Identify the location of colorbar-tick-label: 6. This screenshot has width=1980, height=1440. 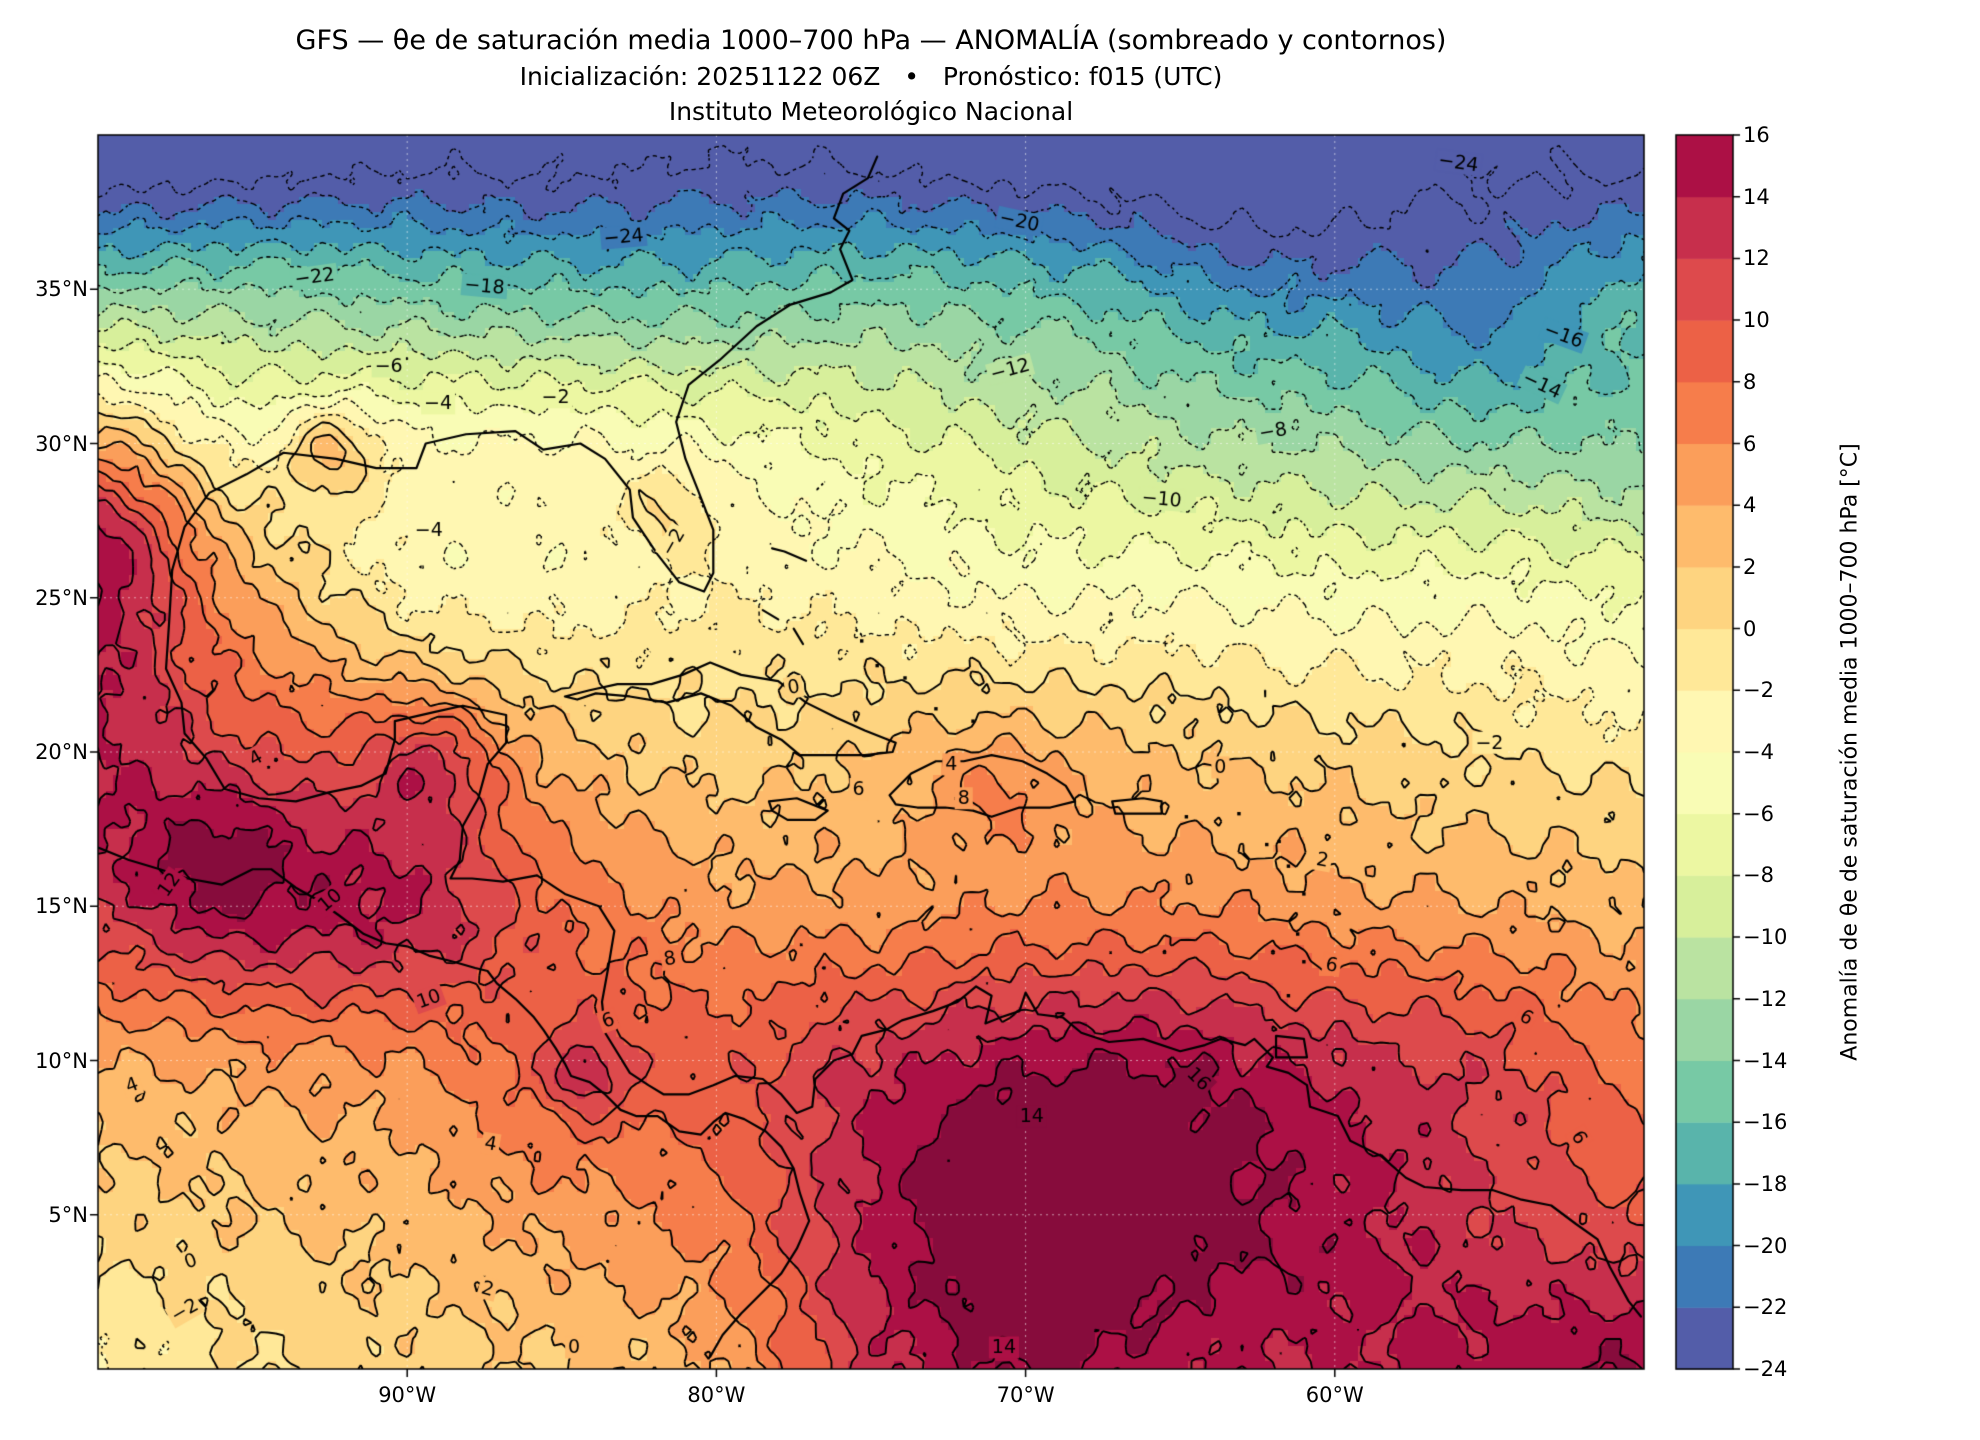
(1750, 443).